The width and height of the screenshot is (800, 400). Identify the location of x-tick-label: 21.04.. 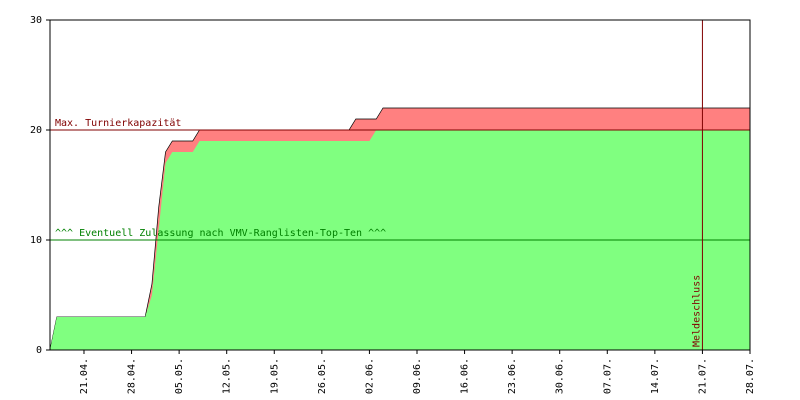
(84, 376).